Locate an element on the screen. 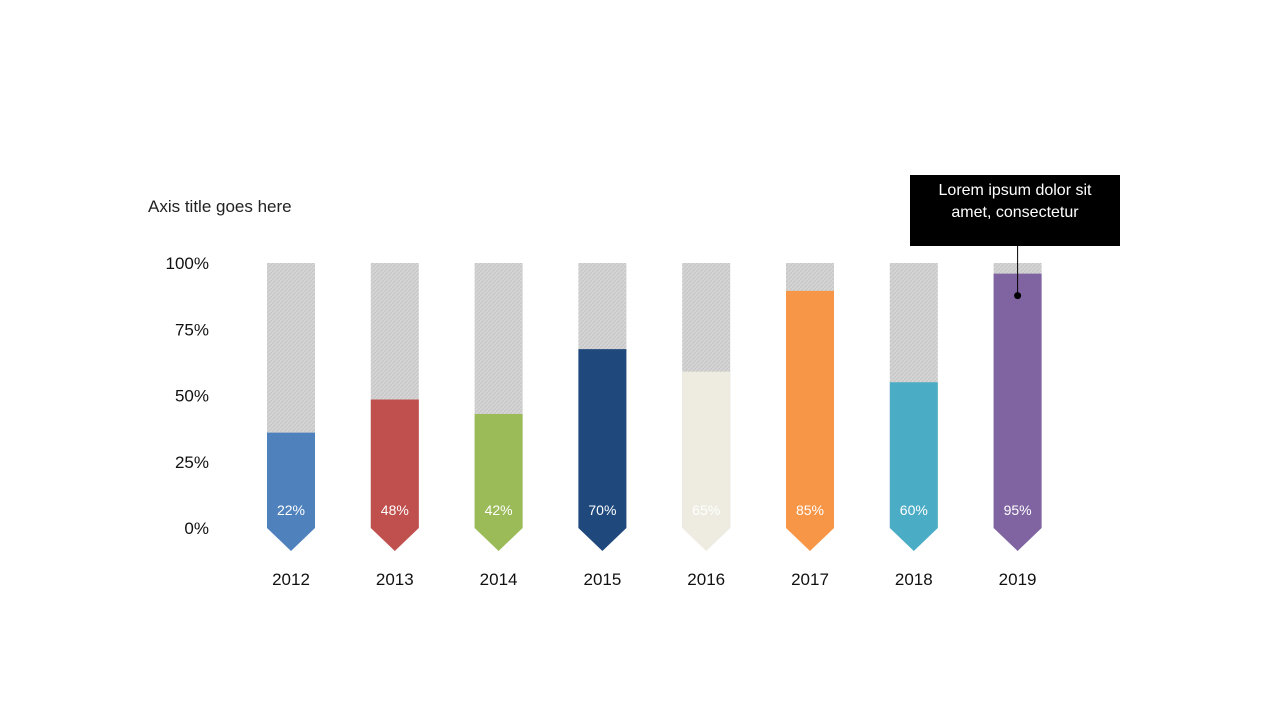 The image size is (1280, 725). y-axis-ticks: 0% 25% 50% 75% 100% is located at coordinates (187, 396).